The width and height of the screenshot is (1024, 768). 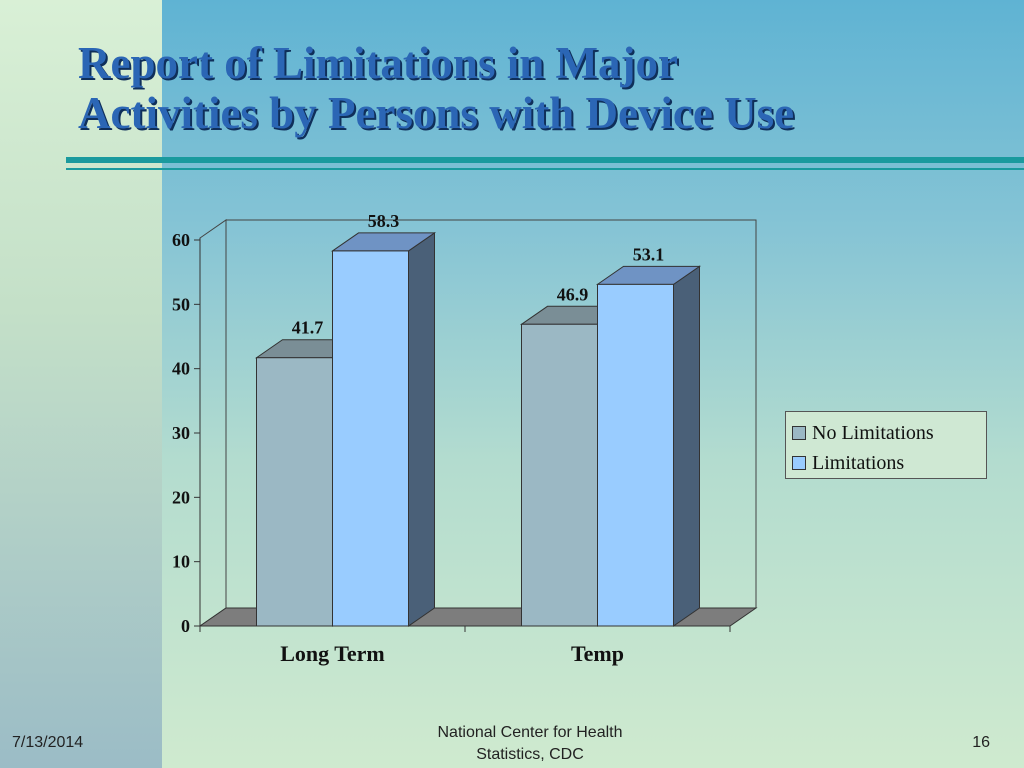 What do you see at coordinates (858, 462) in the screenshot?
I see `legend-label-limitations: Limitations` at bounding box center [858, 462].